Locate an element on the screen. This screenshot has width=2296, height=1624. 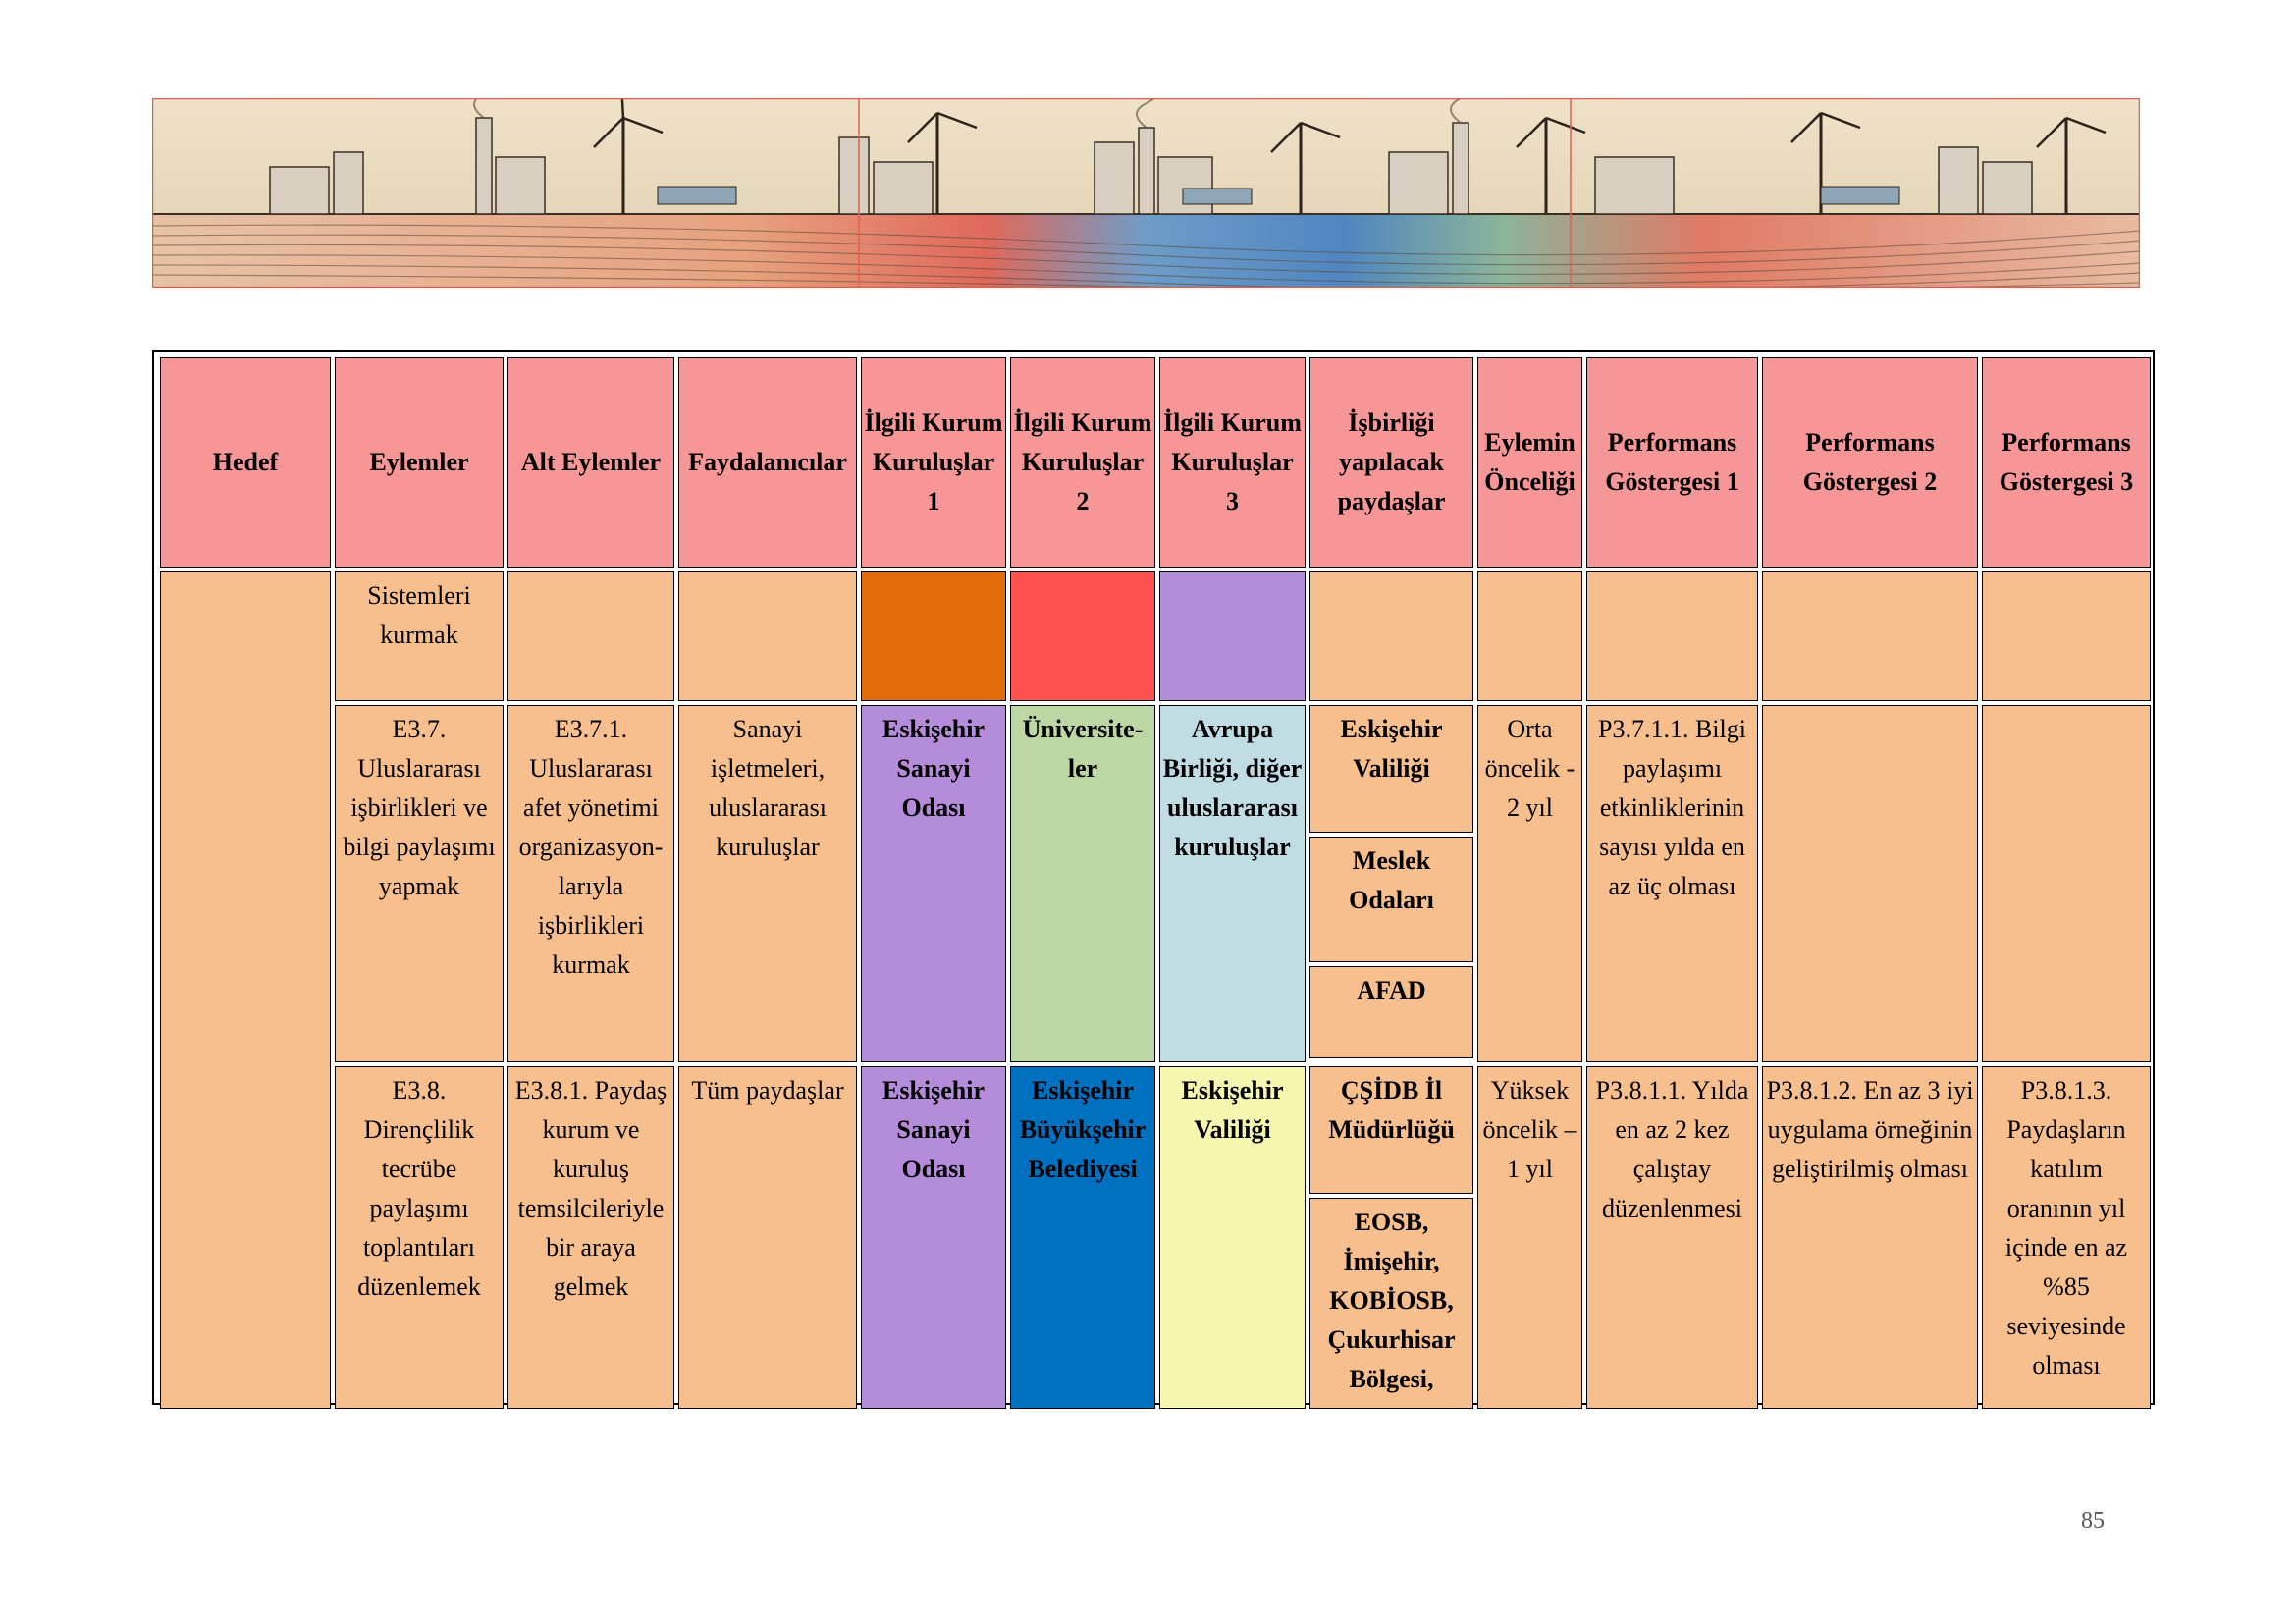
kurum-2-cell: Üniversite-ler is located at coordinates (1082, 883).